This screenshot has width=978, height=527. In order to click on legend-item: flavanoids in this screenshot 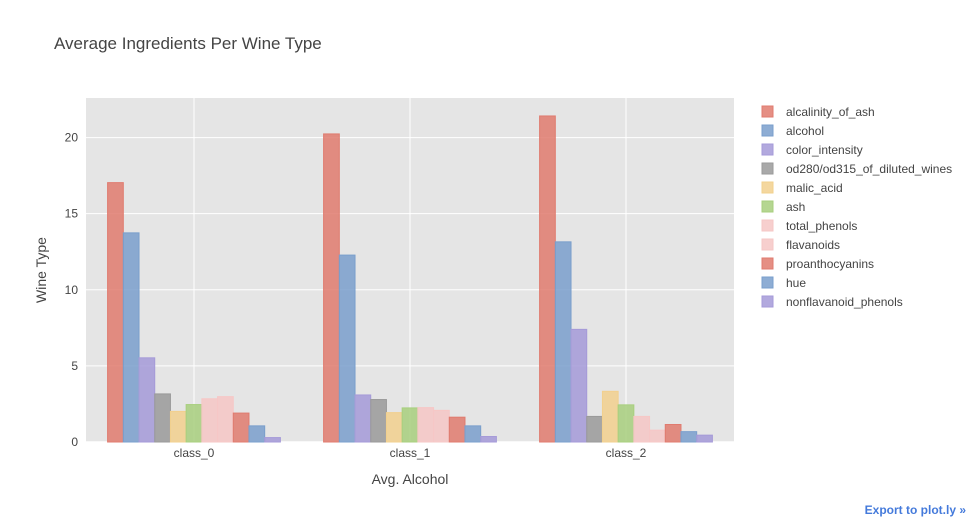, I will do `click(800, 245)`.